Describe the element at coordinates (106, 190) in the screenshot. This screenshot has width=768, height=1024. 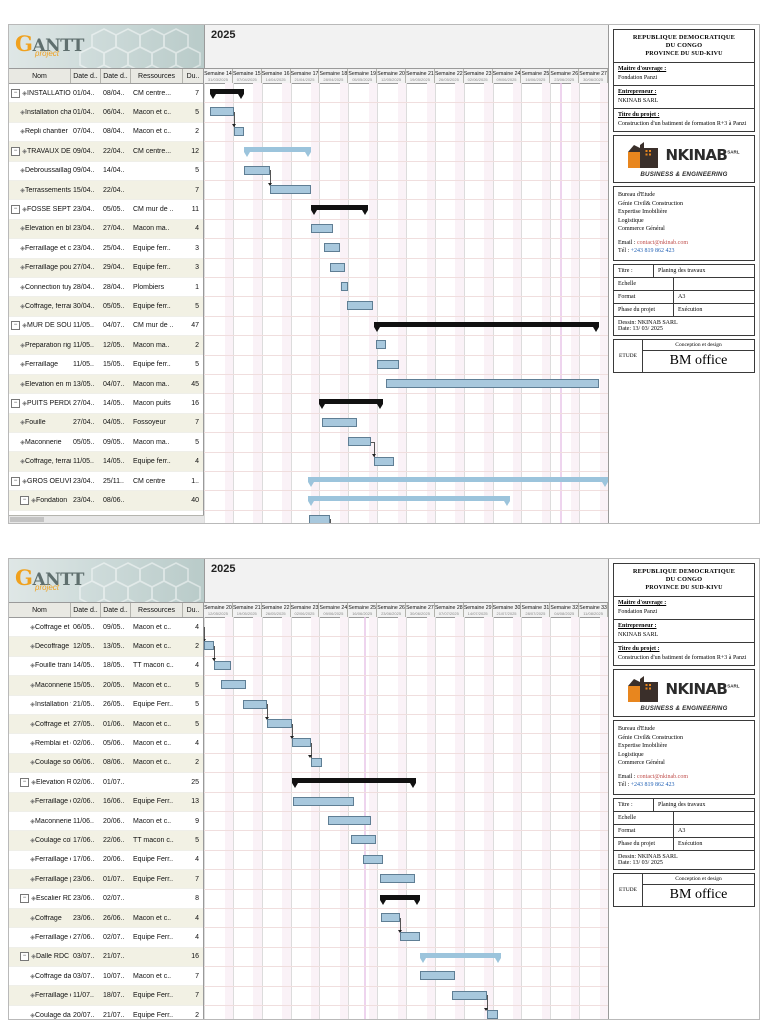
I see `table-row: ◈Terrassements g.15/04.. 22/04.. 7` at that location.